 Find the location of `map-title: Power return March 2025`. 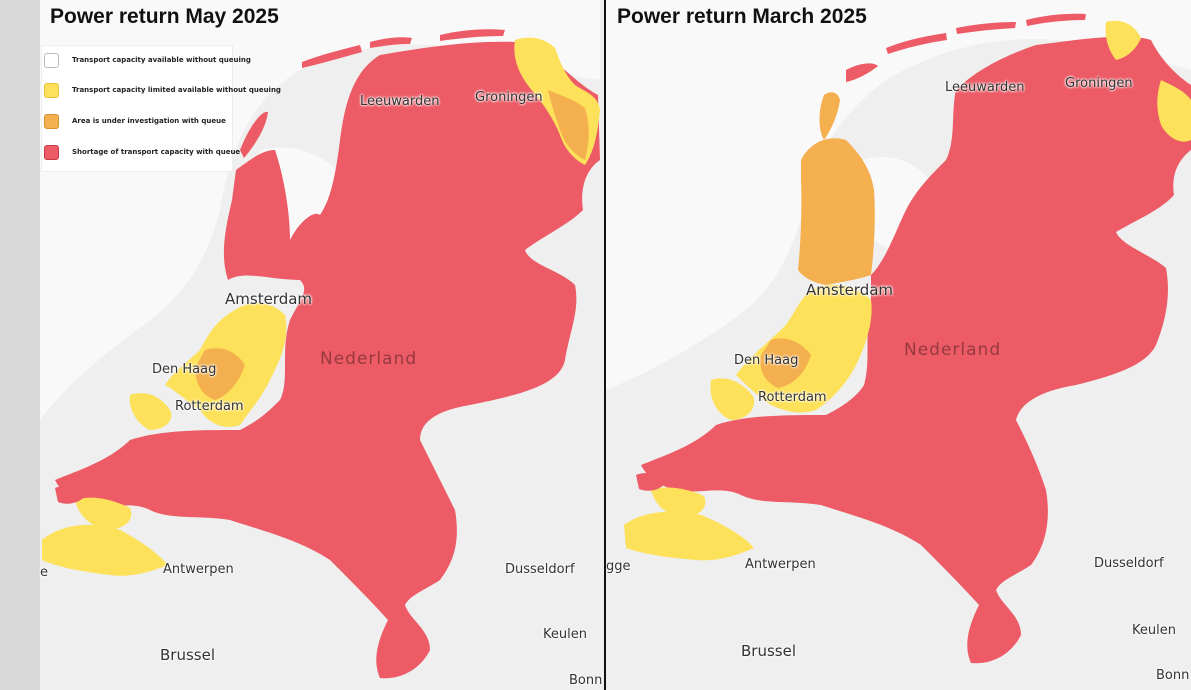

map-title: Power return March 2025 is located at coordinates (742, 16).